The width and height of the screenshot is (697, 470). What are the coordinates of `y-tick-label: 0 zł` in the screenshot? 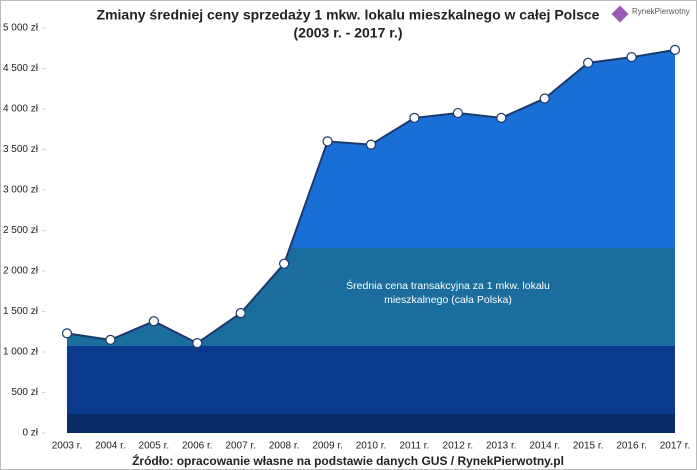 It's located at (30, 433).